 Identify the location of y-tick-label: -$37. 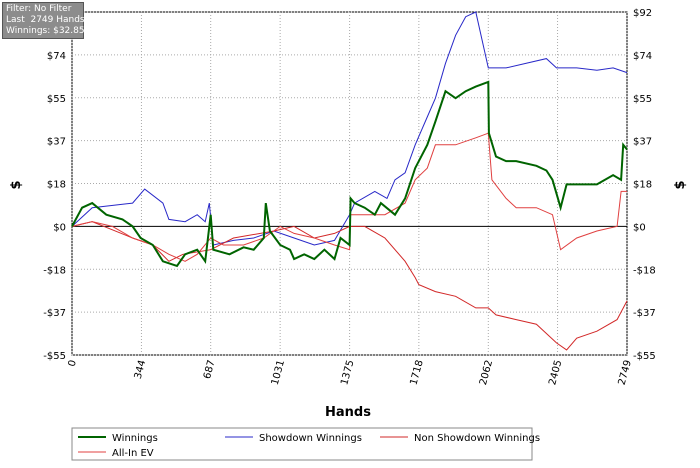
(54, 313).